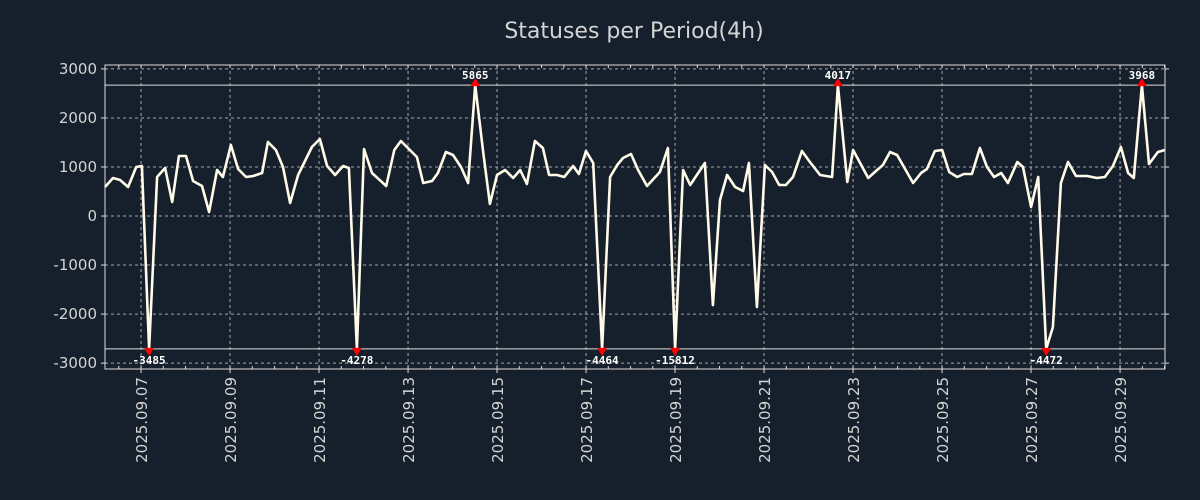 This screenshot has width=1200, height=500. Describe the element at coordinates (92, 216) in the screenshot. I see `y-tick-label: 0` at that location.